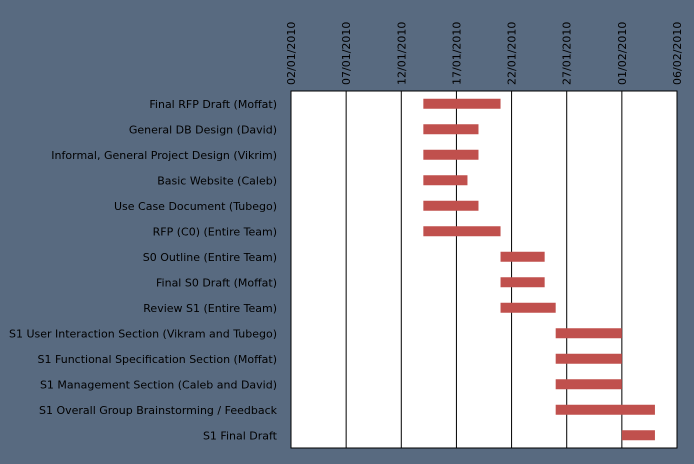 This screenshot has width=694, height=464. I want to click on task-label: General DB Design (David), so click(203, 129).